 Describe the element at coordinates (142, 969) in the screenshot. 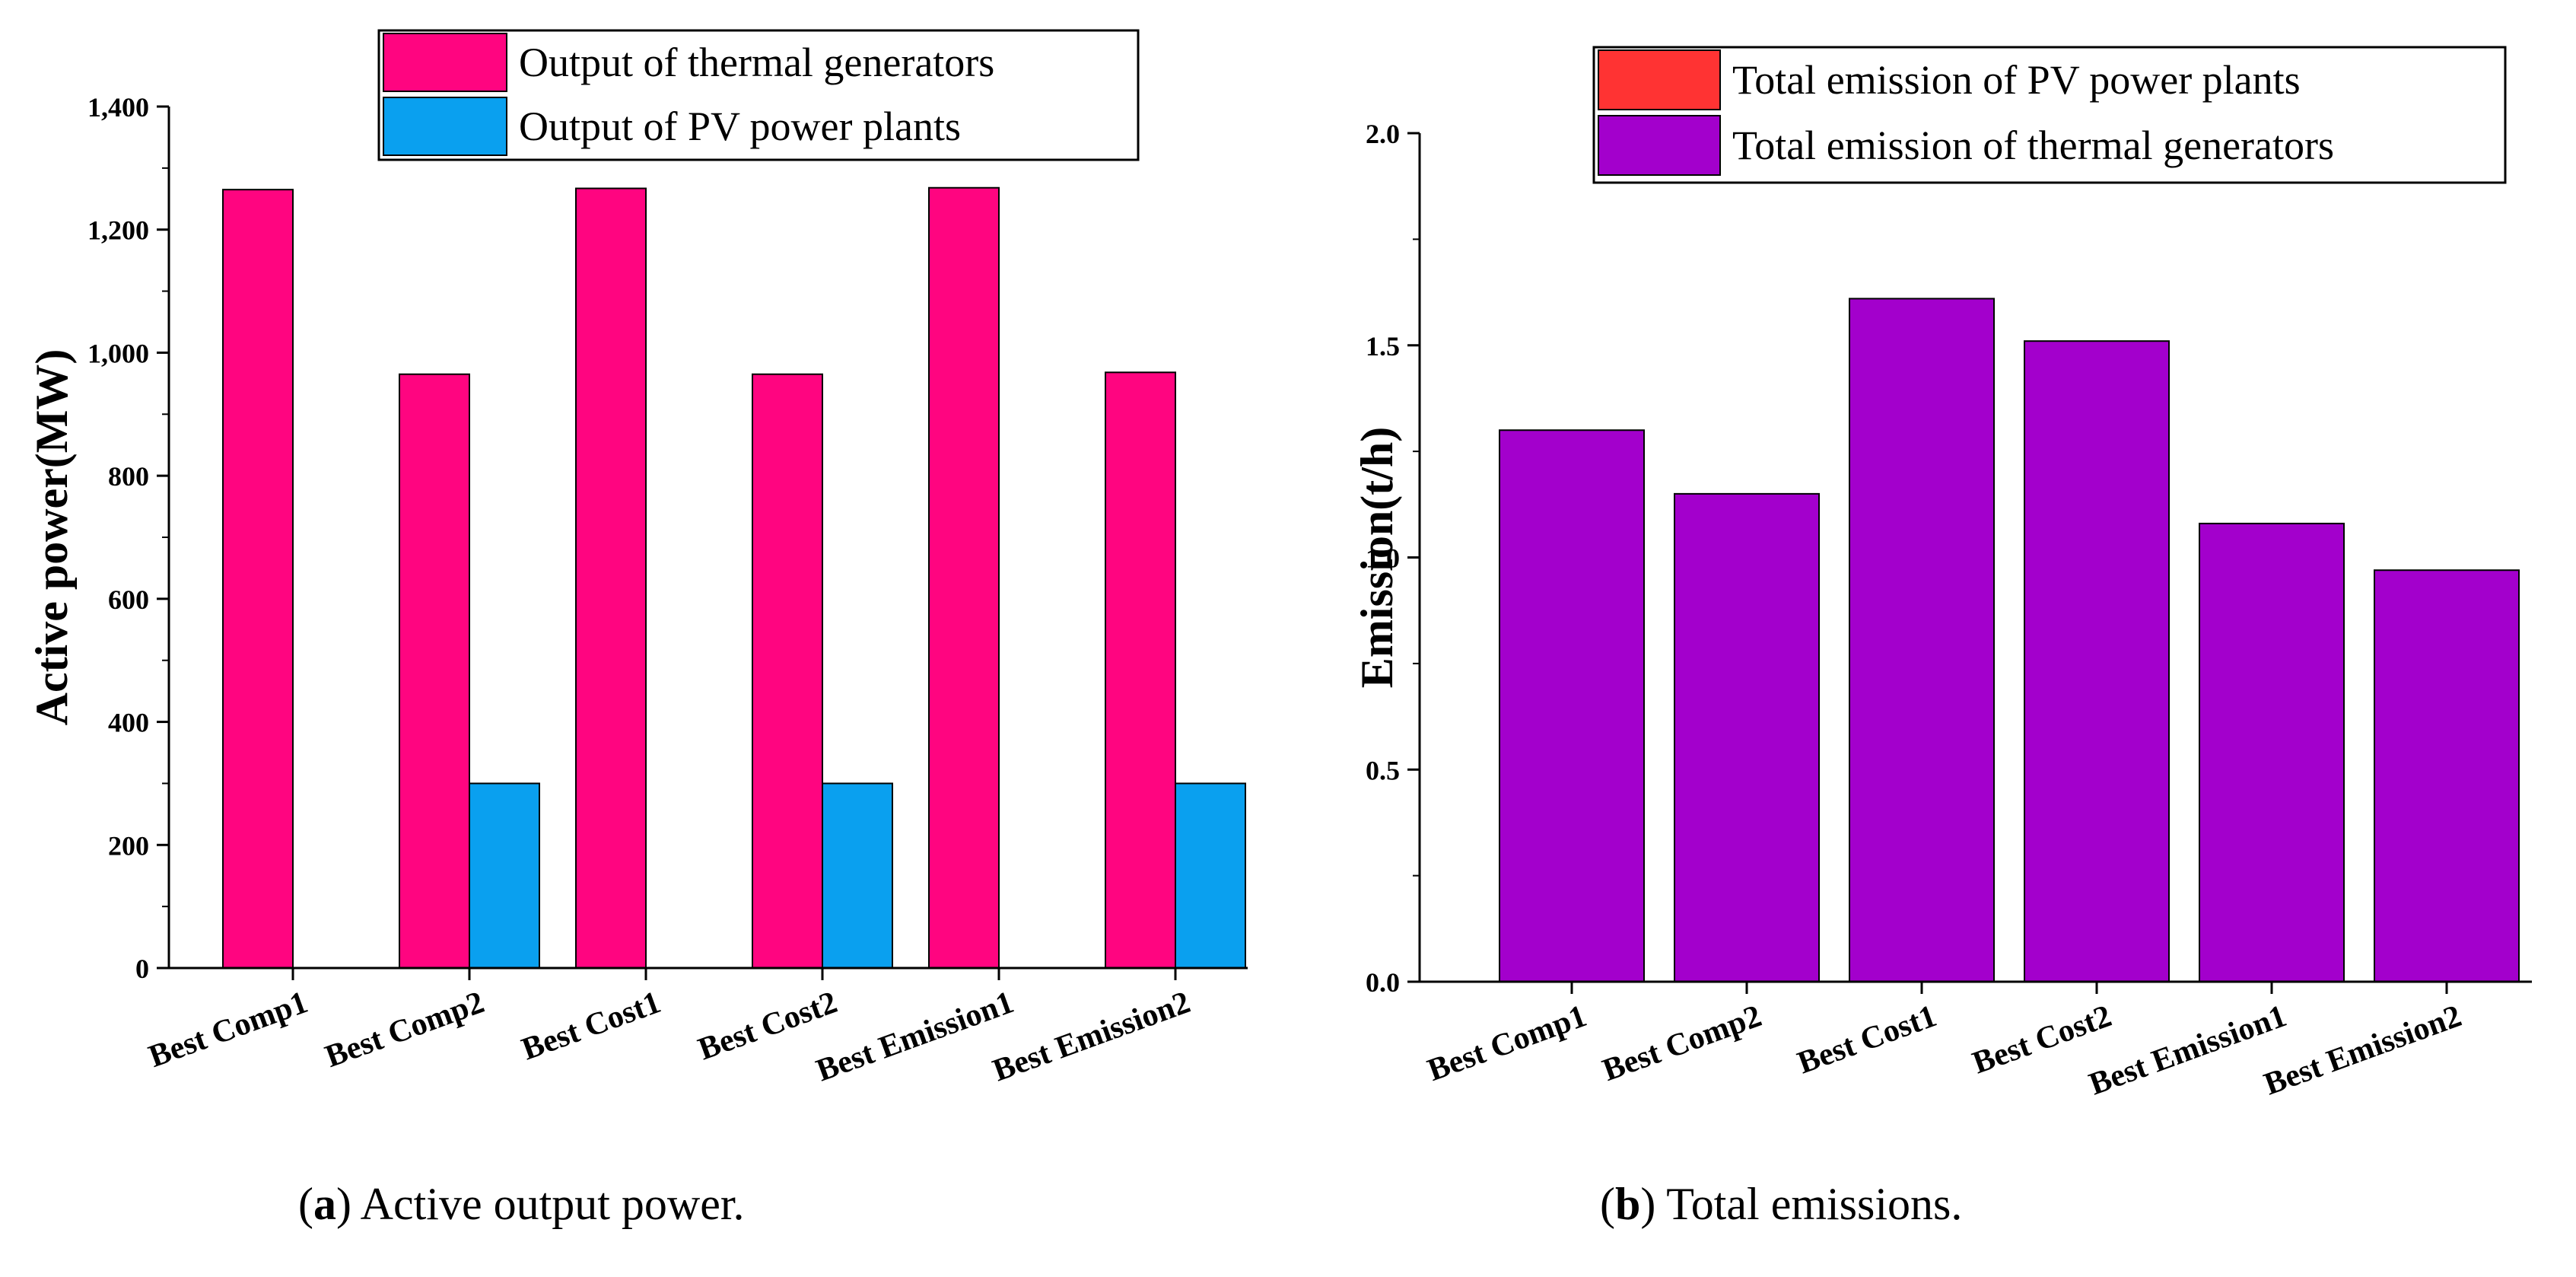

I see `y-tick-label: 0` at that location.